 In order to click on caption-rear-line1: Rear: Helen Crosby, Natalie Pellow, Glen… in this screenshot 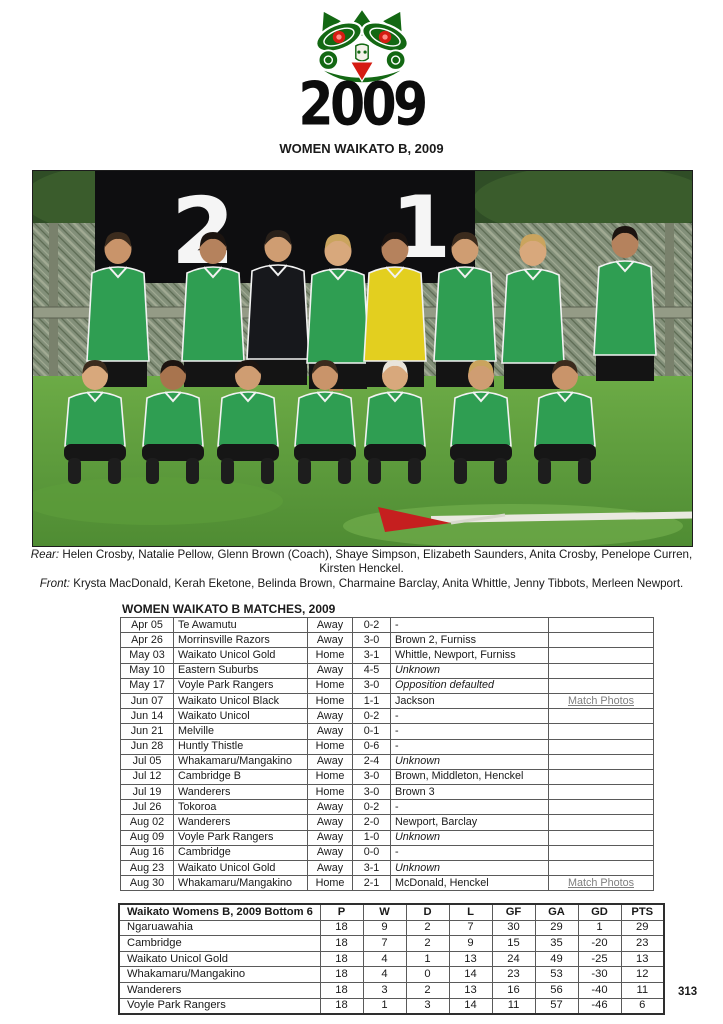, I will do `click(361, 554)`.